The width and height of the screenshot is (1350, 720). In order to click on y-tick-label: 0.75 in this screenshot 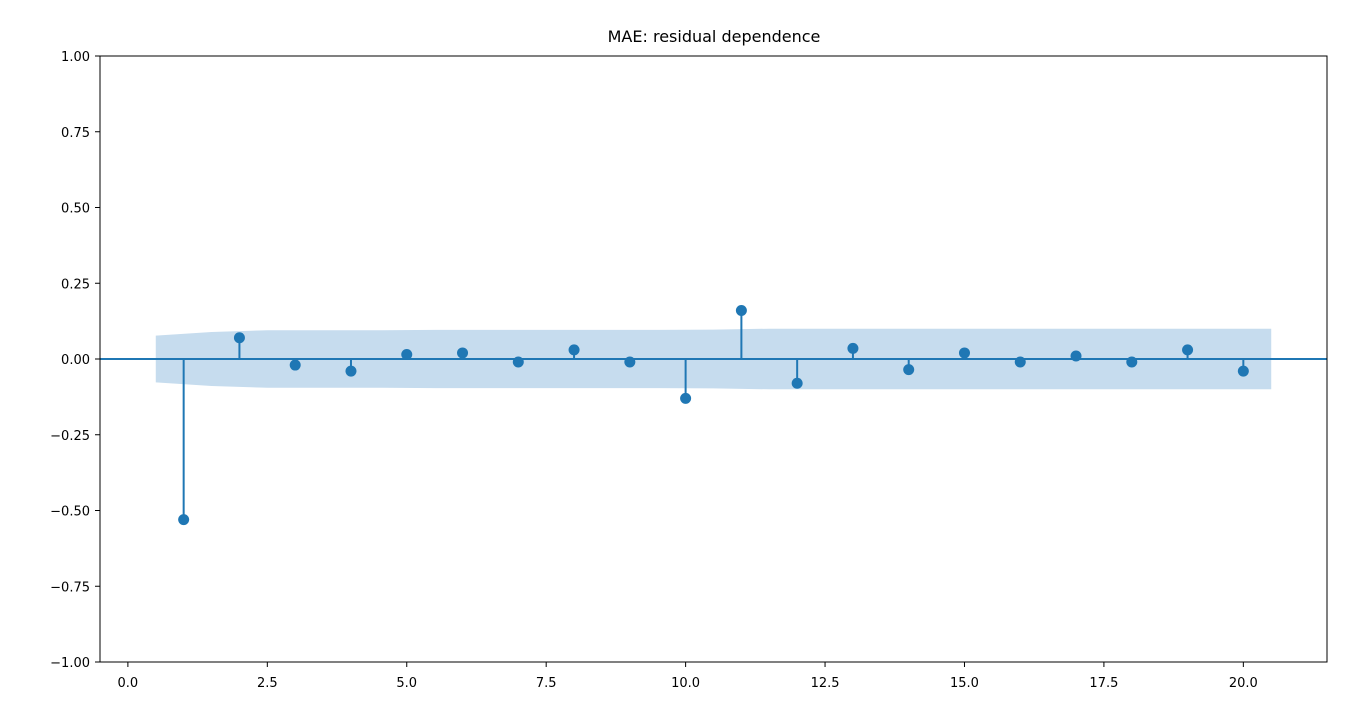, I will do `click(75, 133)`.